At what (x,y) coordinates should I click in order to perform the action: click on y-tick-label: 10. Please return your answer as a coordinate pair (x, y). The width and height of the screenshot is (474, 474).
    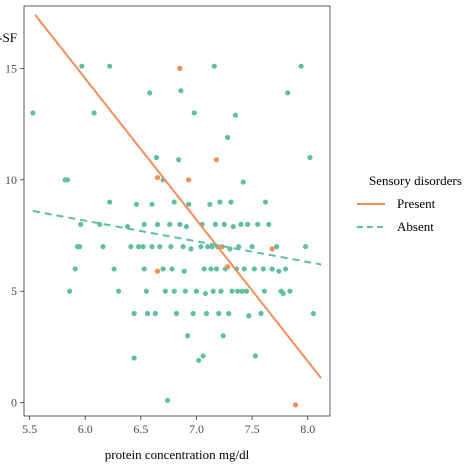
    Looking at the image, I should click on (11, 180).